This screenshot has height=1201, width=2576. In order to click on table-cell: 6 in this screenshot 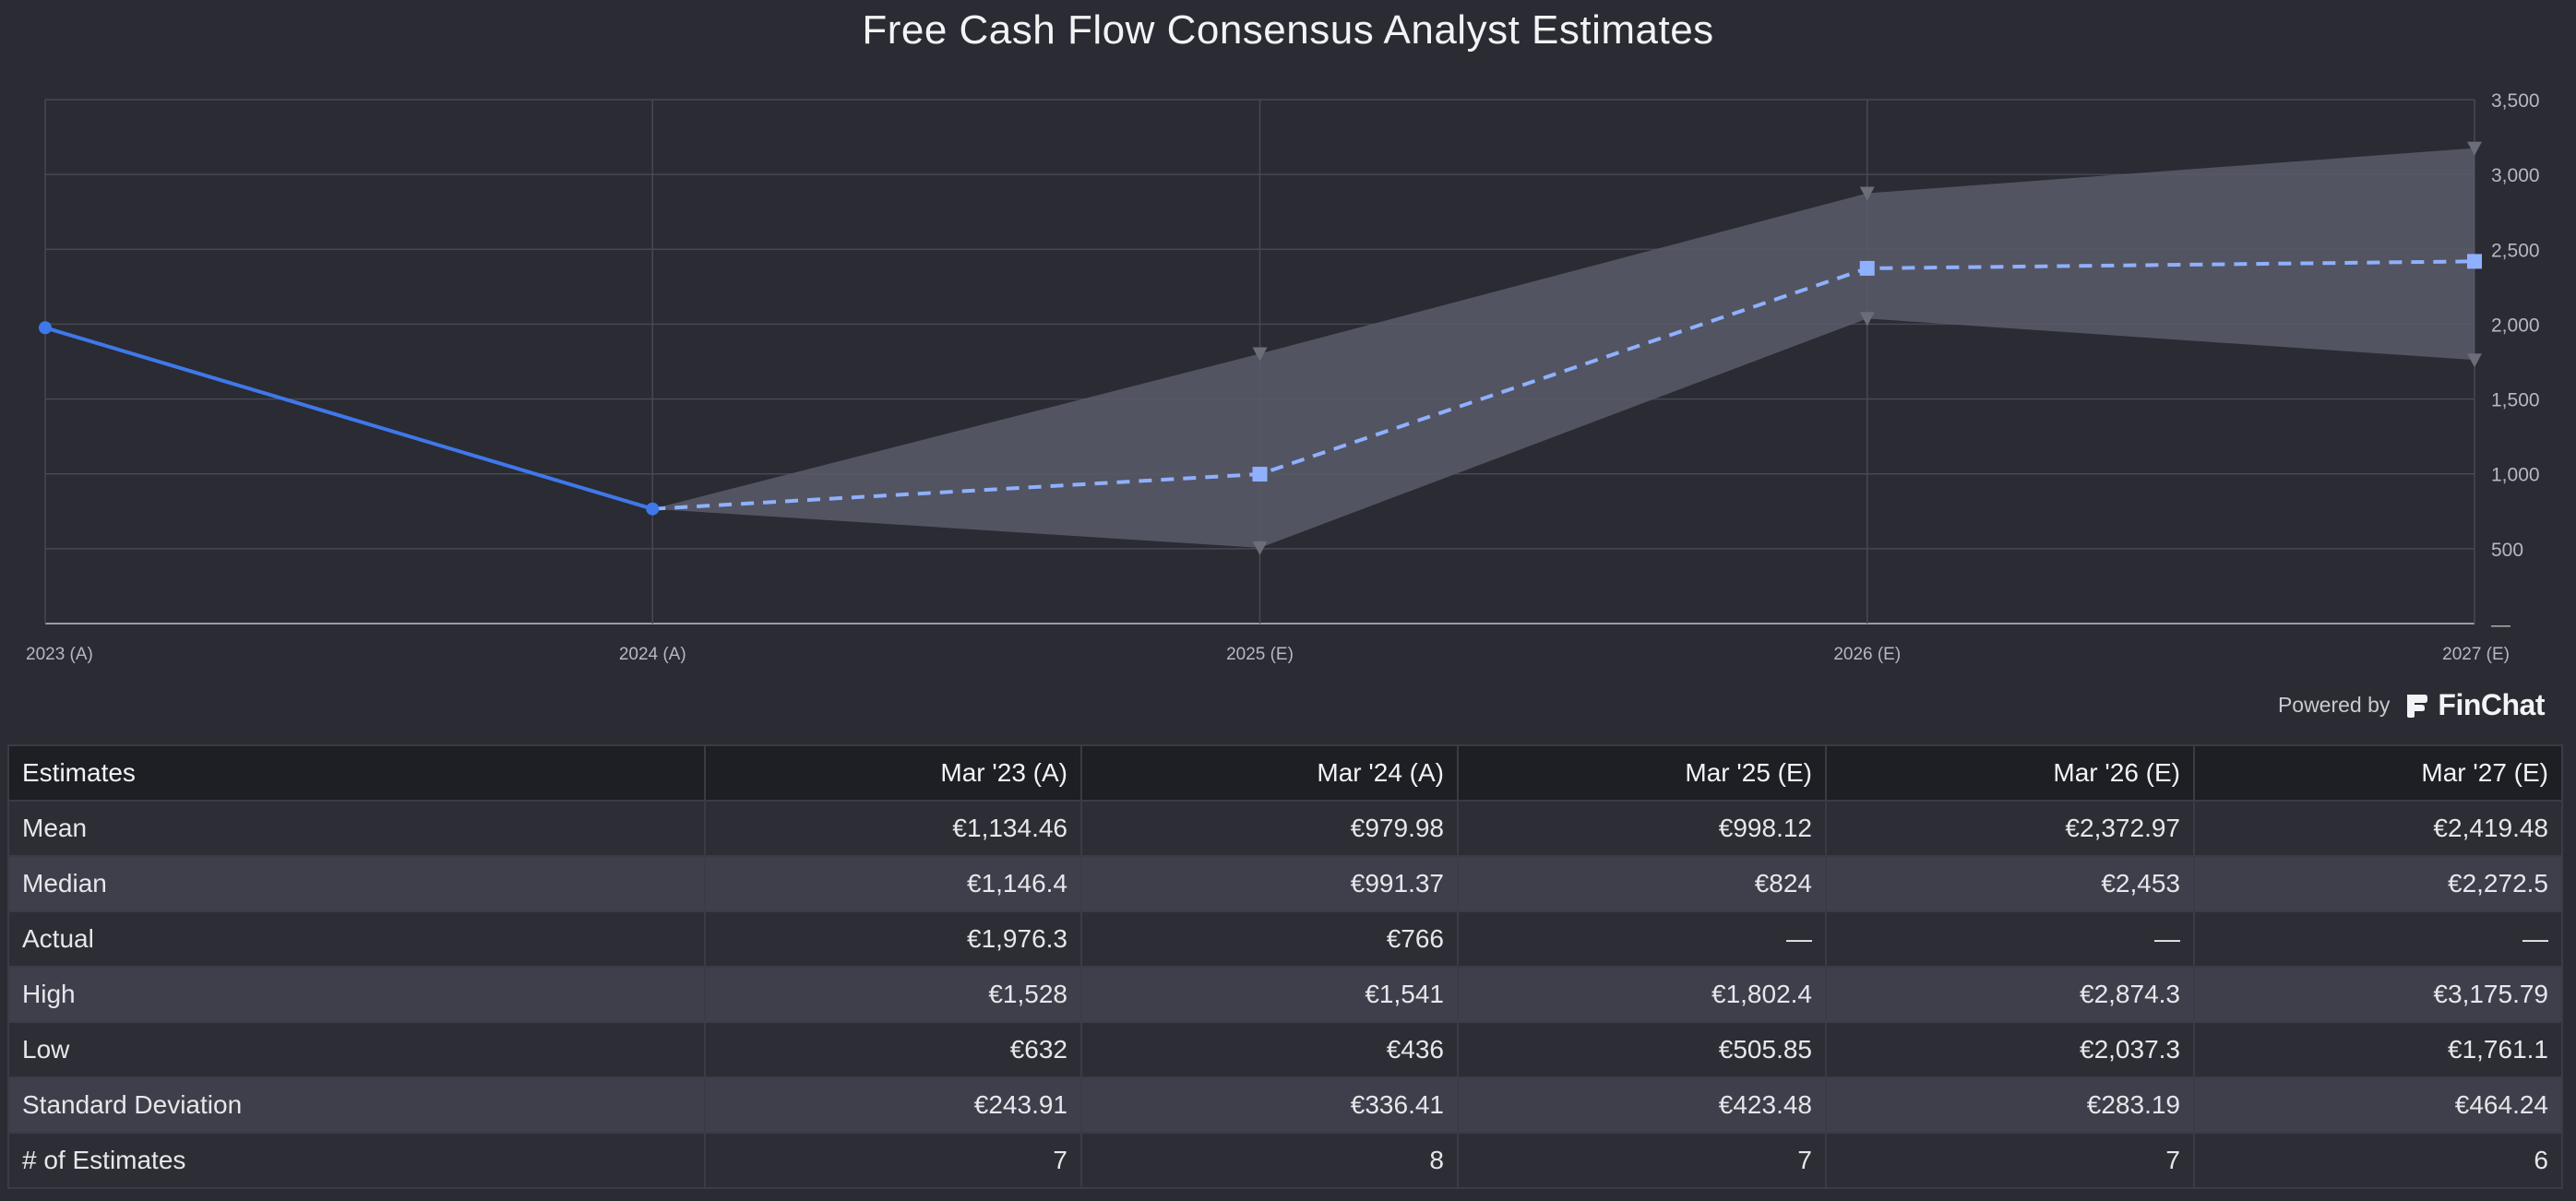, I will do `click(2378, 1160)`.